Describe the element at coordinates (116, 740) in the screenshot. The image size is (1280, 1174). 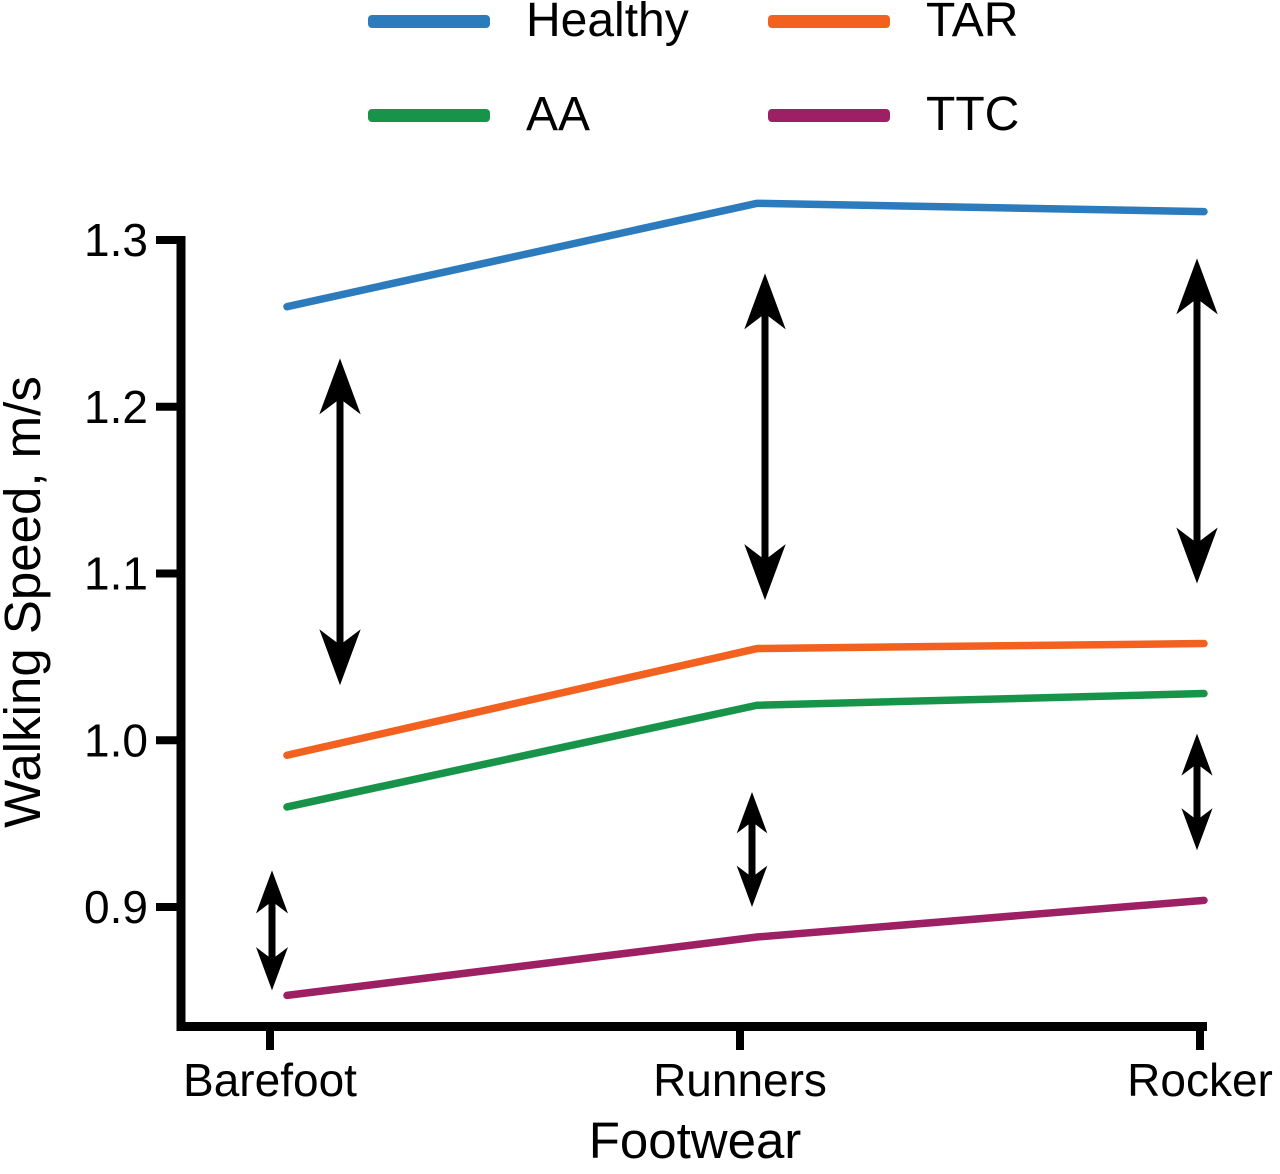
I see `y-tick-label: 1.0` at that location.